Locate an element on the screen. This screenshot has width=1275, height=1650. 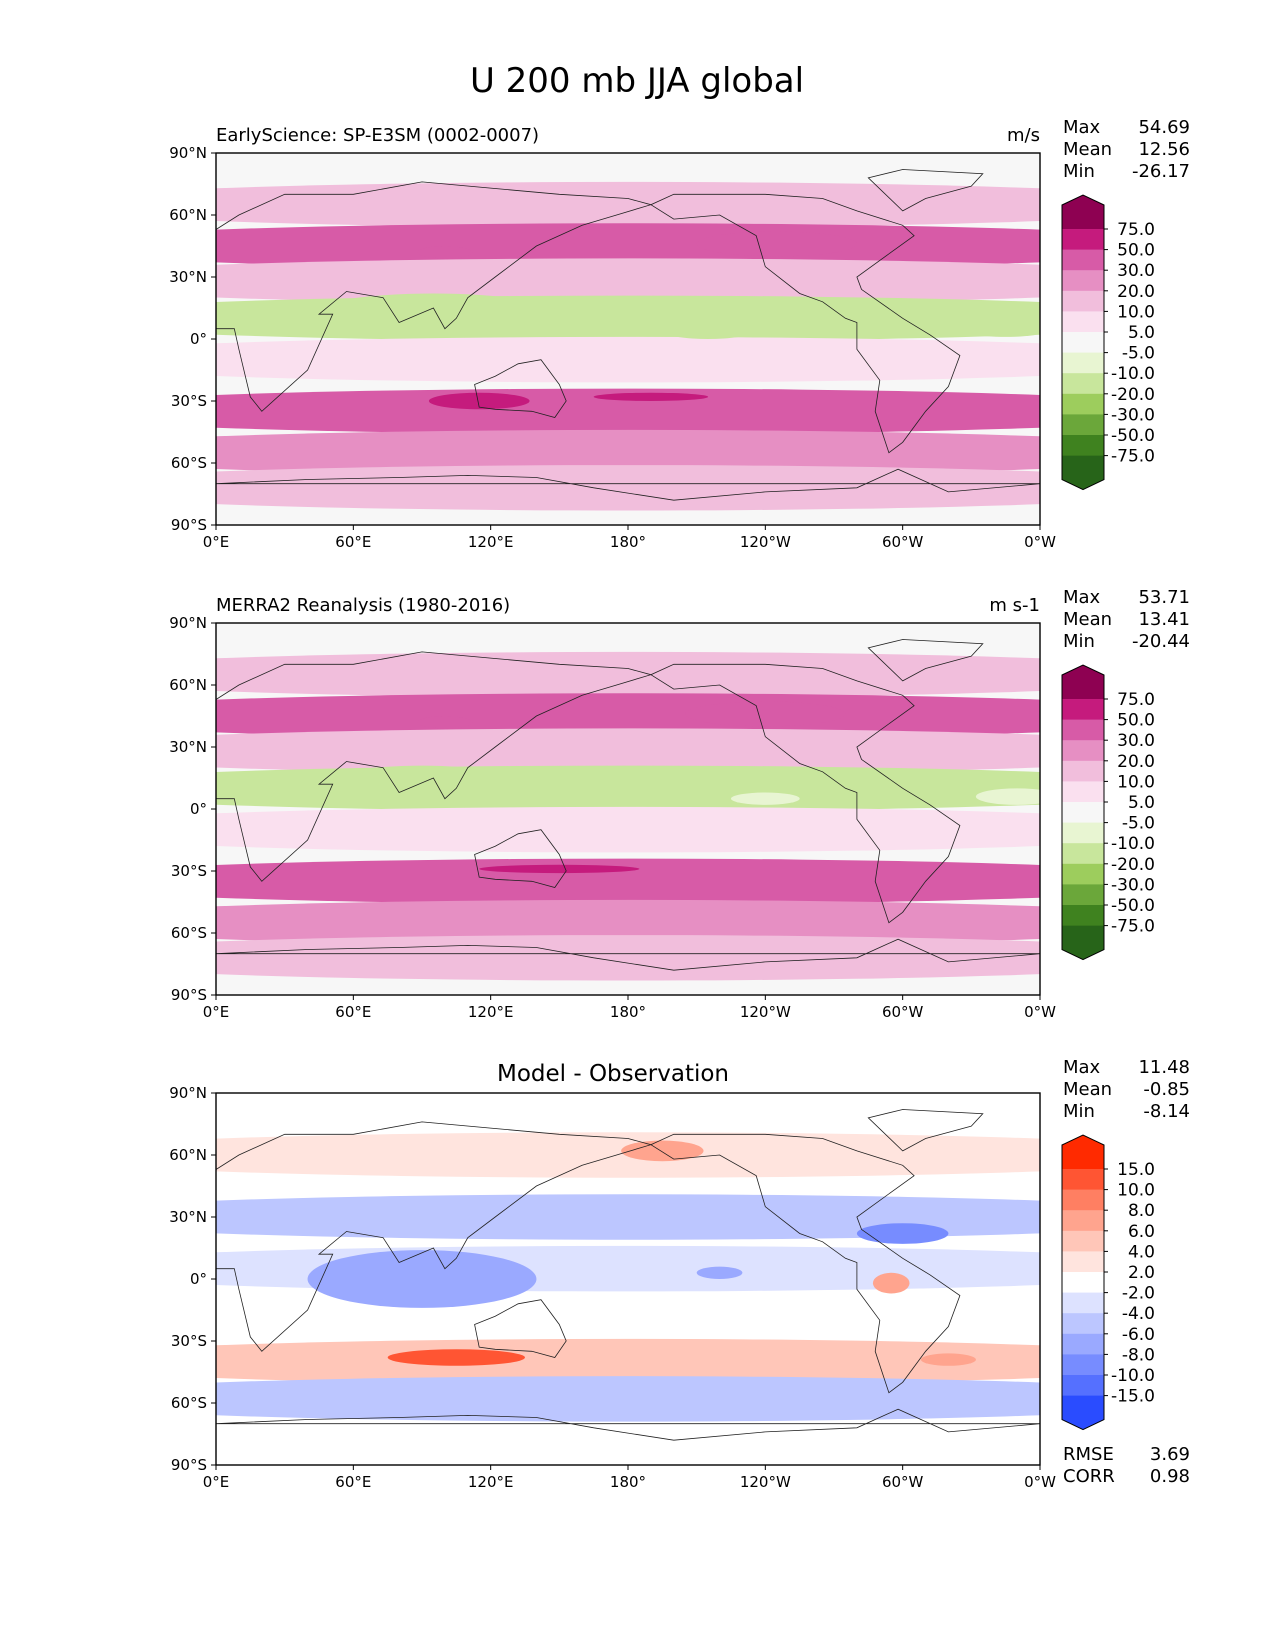
panel-units: m/s is located at coordinates (1023, 135).